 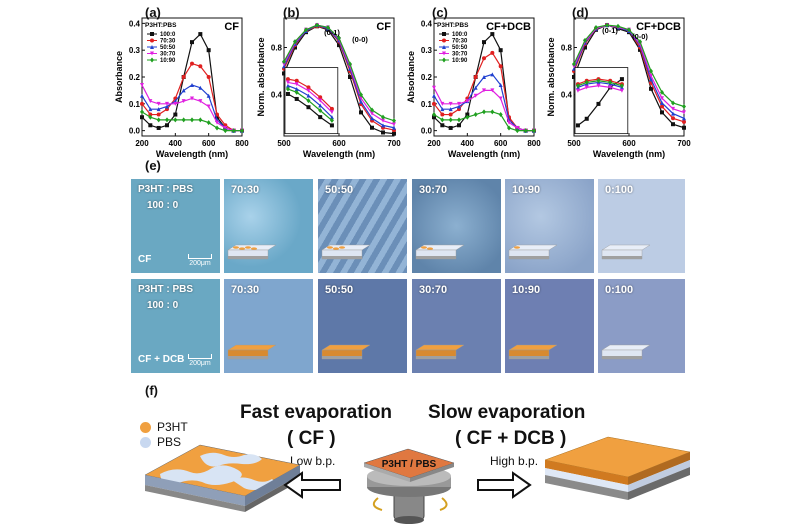 What do you see at coordinates (629, 143) in the screenshot?
I see `x-tick-label: 600` at bounding box center [629, 143].